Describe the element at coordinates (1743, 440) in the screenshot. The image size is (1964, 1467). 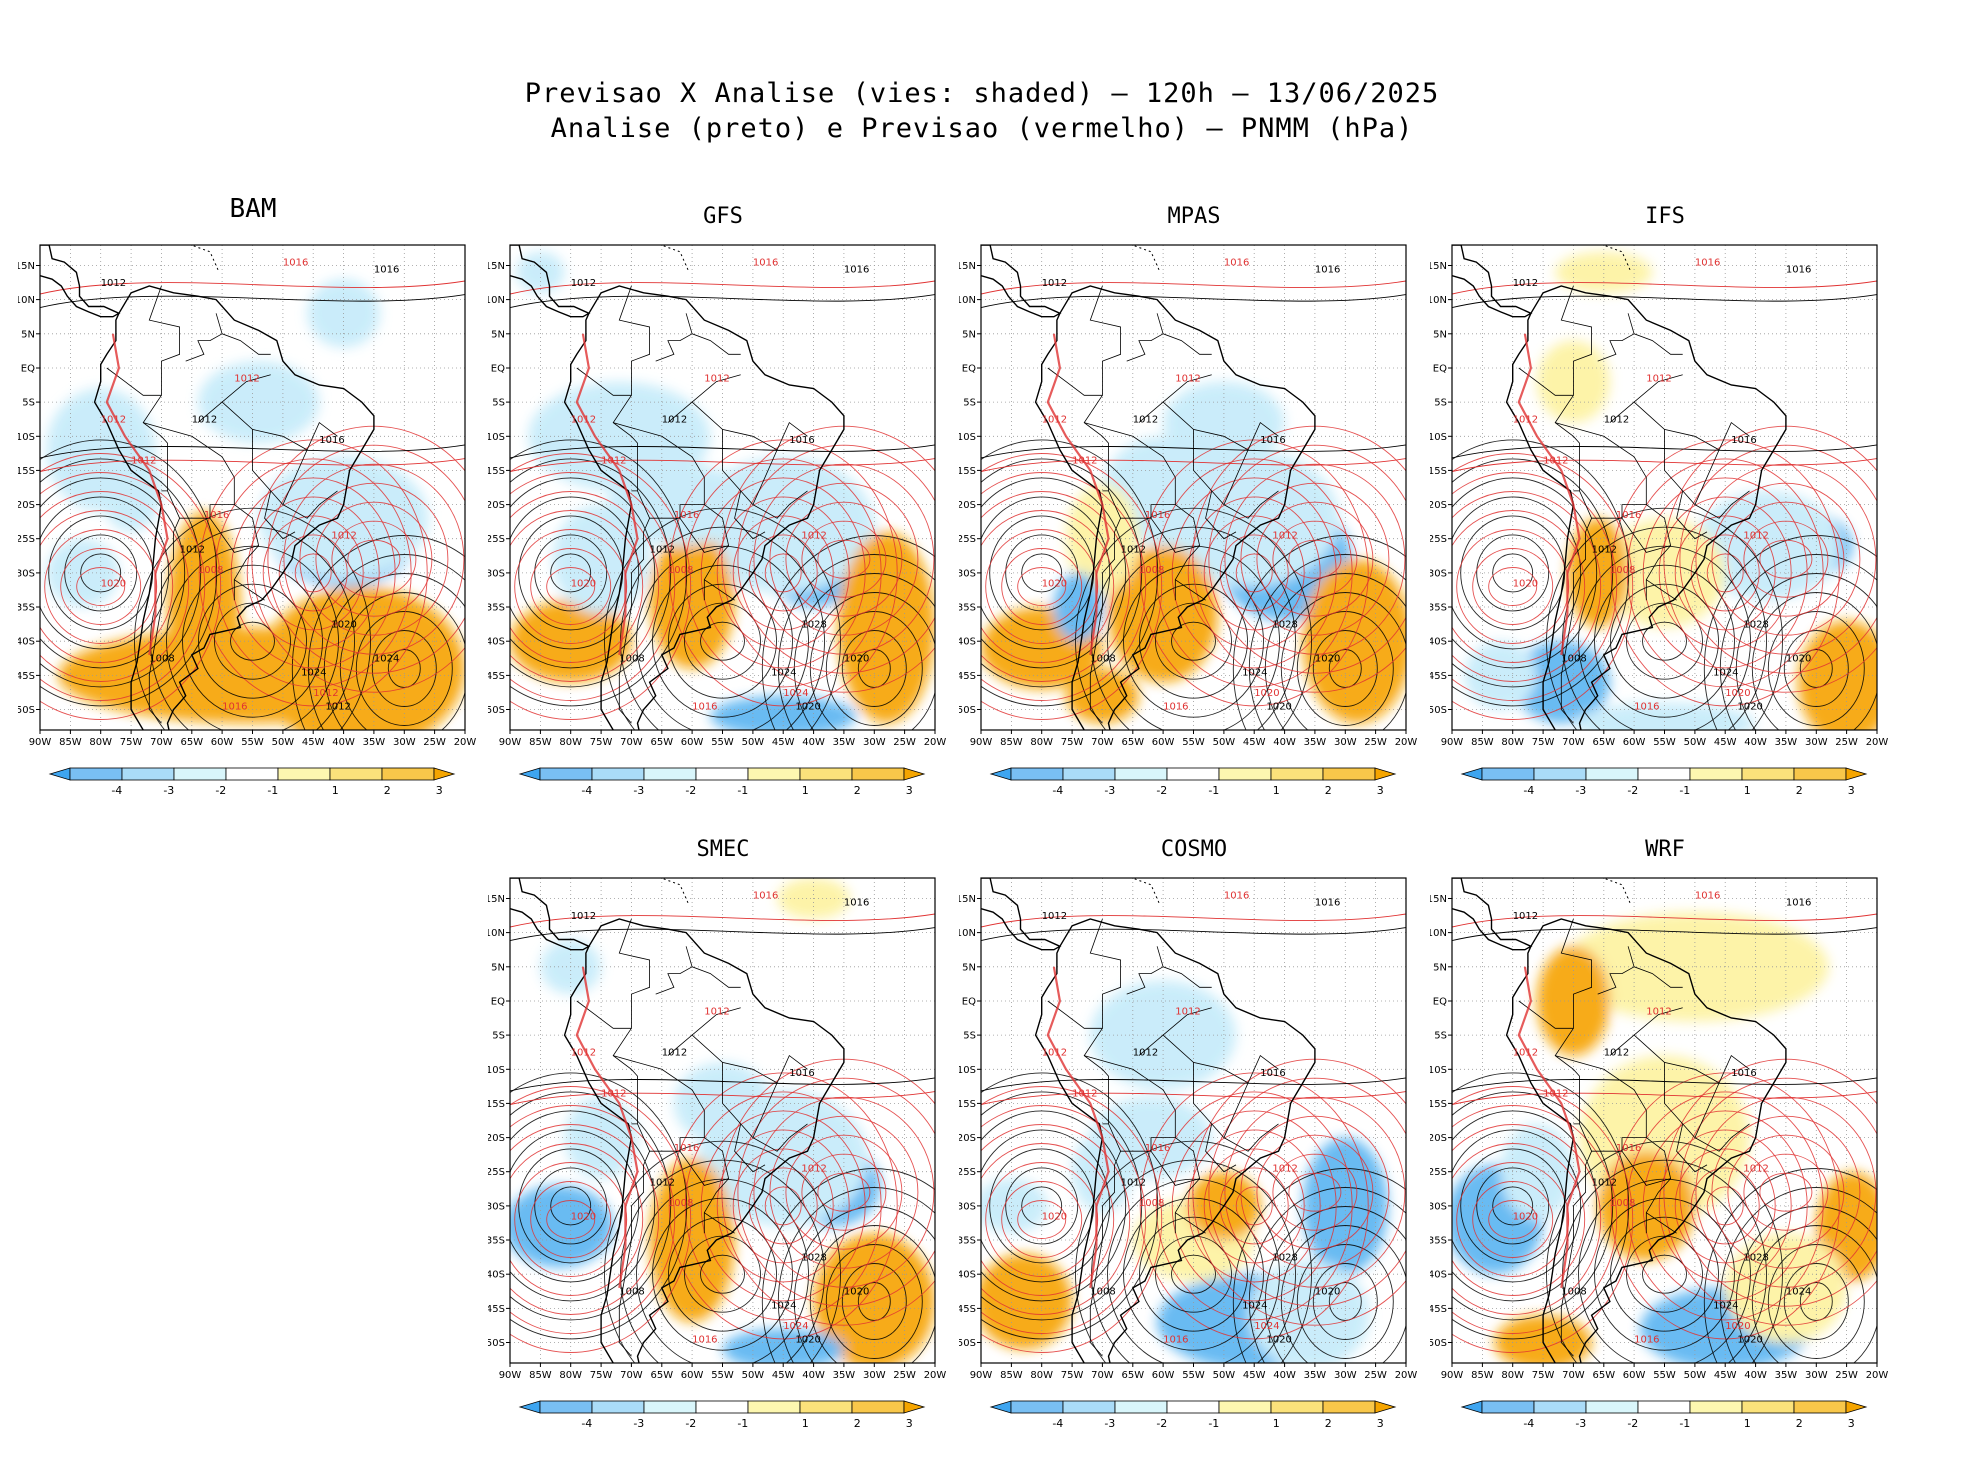
I see `isobar-label-analysis: 1016` at that location.